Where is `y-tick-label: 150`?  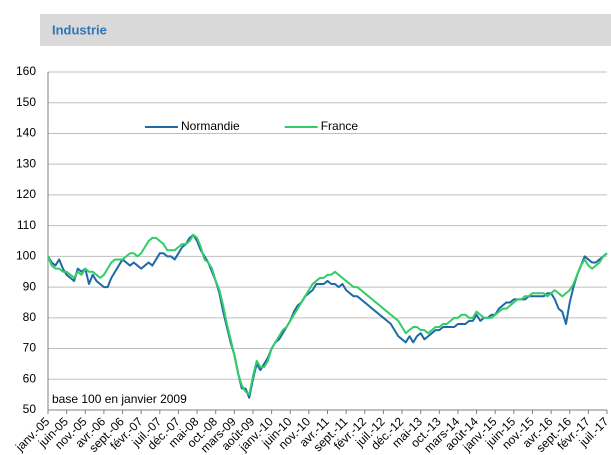
y-tick-label: 150 is located at coordinates (26, 102).